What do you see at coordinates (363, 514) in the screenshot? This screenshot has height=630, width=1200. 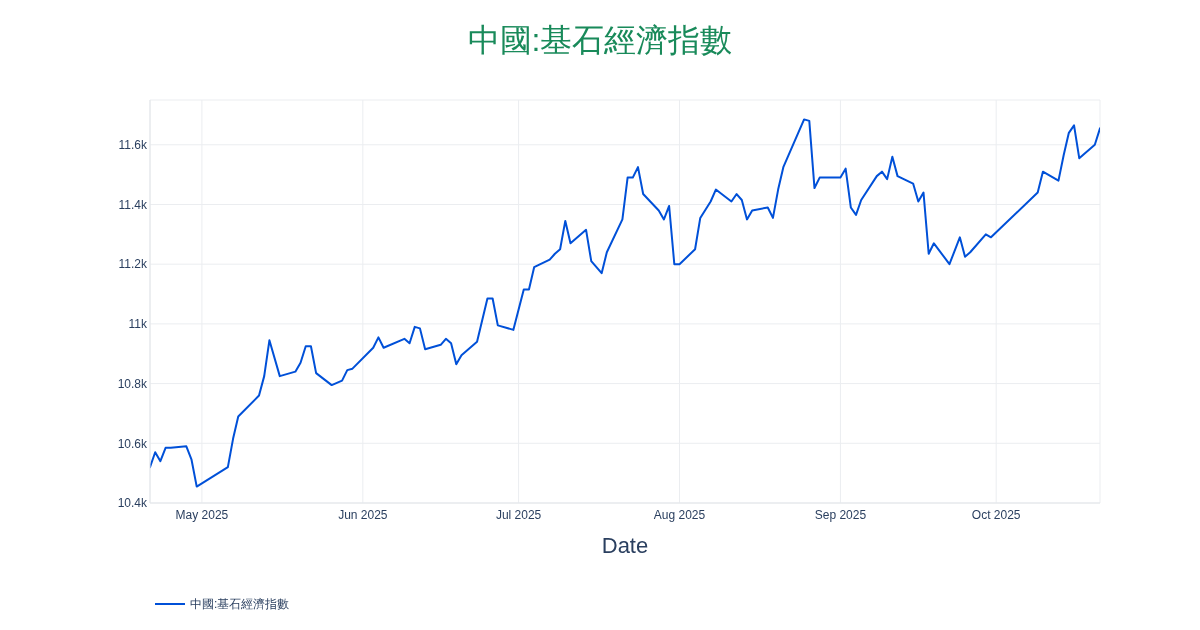 I see `x-tick-label: Jun 2025` at bounding box center [363, 514].